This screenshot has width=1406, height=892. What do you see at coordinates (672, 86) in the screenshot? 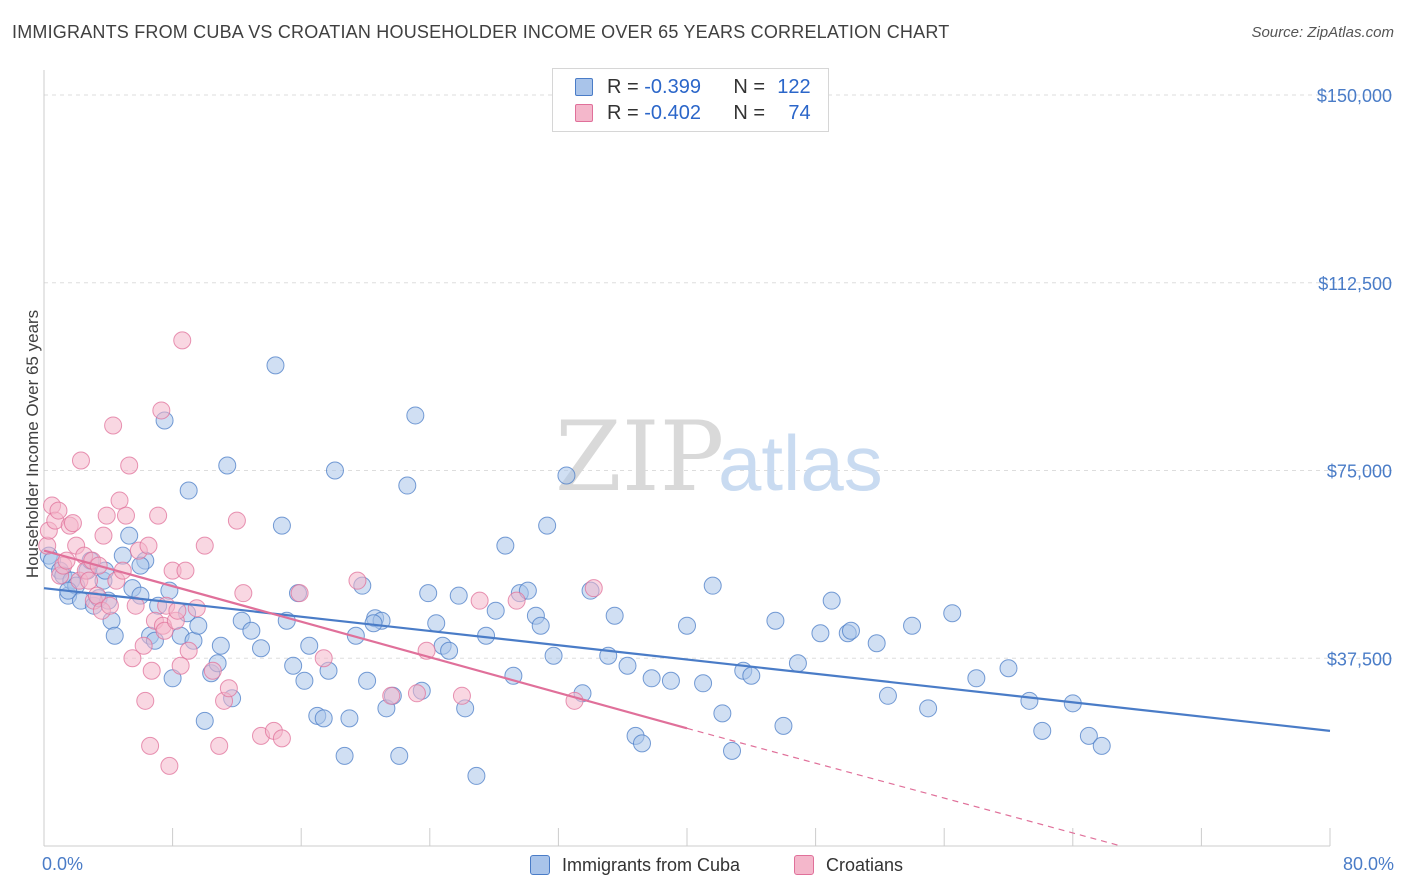
I see `legend-r-value: -0.399` at bounding box center [672, 86].